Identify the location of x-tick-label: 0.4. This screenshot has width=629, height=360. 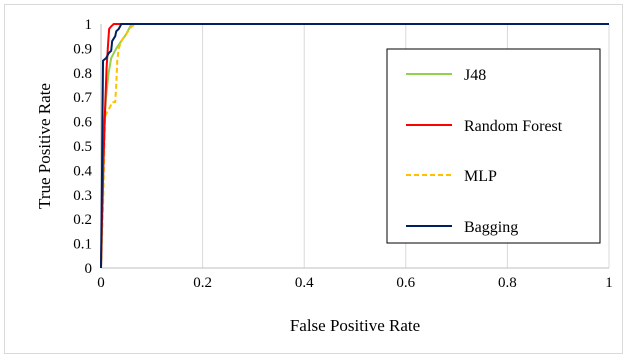
(304, 283).